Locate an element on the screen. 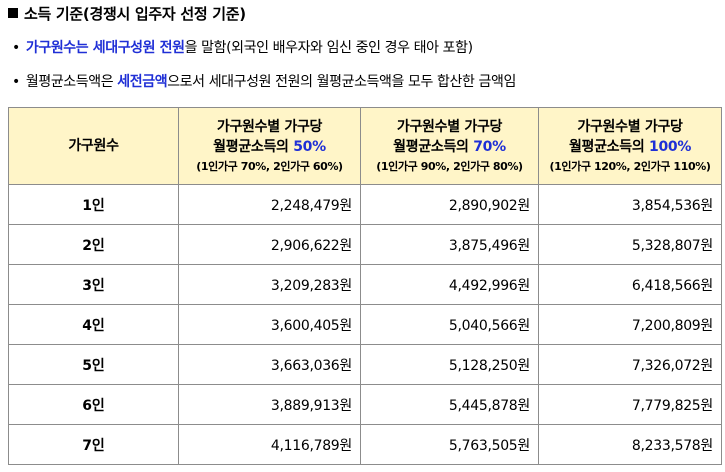 The width and height of the screenshot is (725, 472). income-50-cell: 4,116,789원 is located at coordinates (269, 444).